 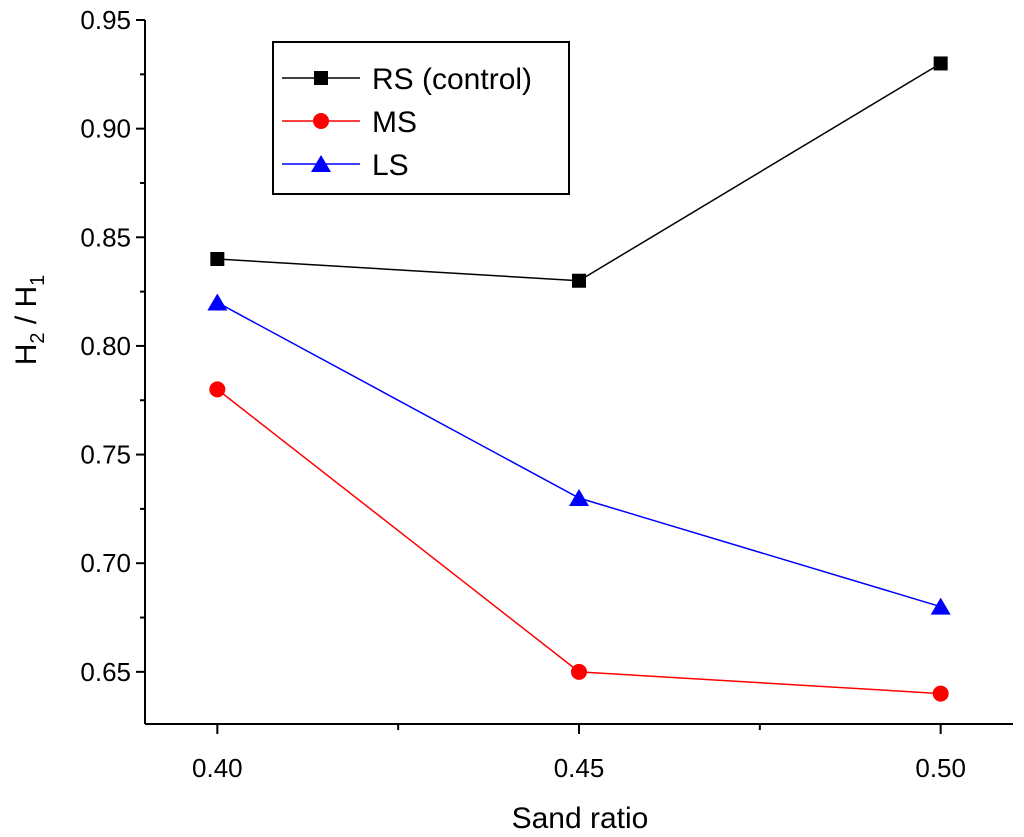 I want to click on legend: RS (control) MS LS, so click(x=421, y=118).